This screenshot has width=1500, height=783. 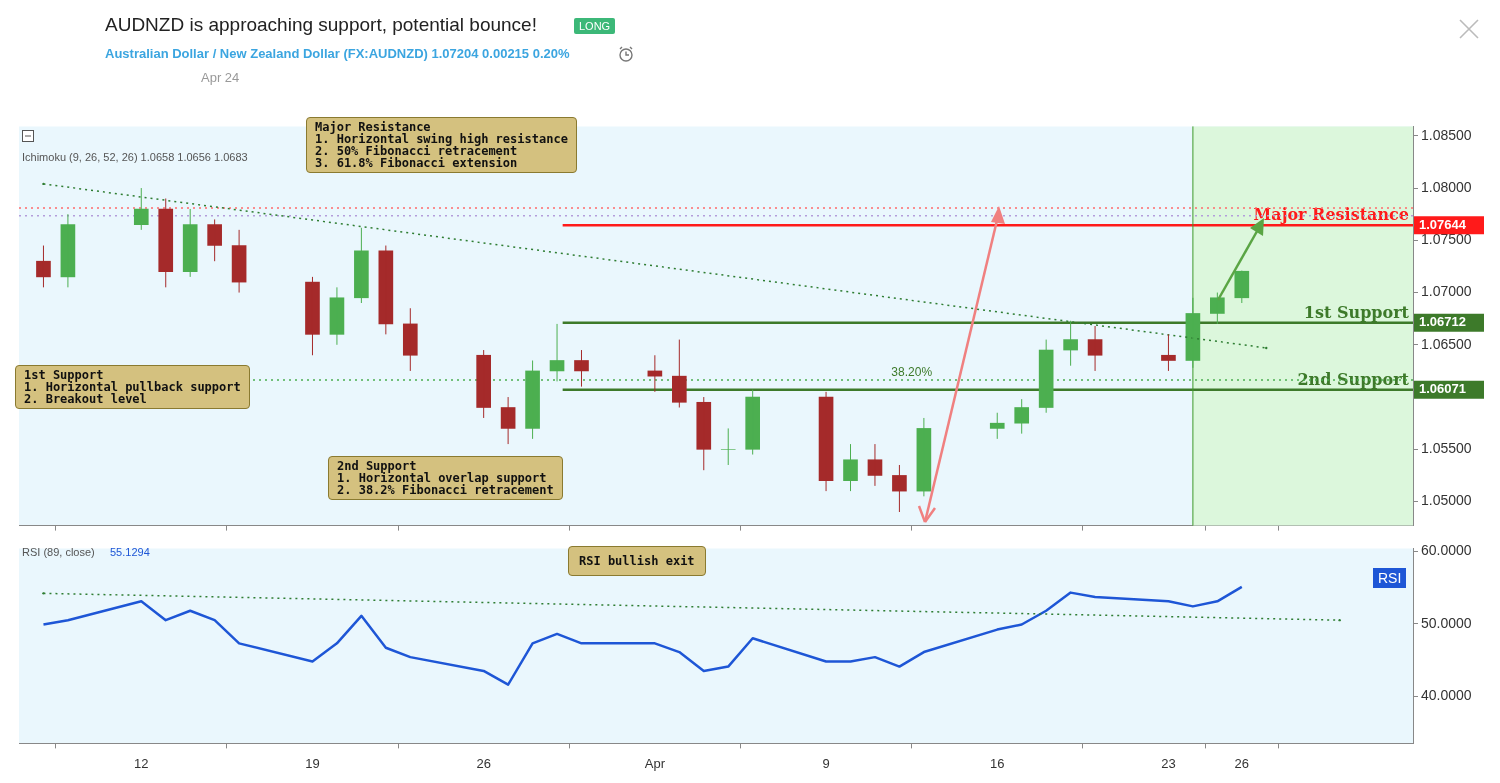 I want to click on x-tick-label: 9, so click(x=826, y=763).